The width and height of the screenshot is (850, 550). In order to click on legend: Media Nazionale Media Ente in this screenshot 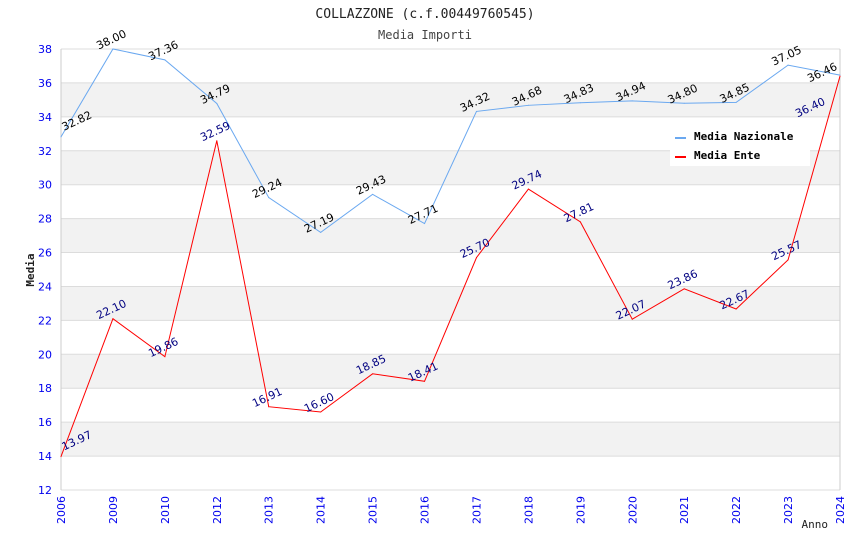, I will do `click(740, 145)`.